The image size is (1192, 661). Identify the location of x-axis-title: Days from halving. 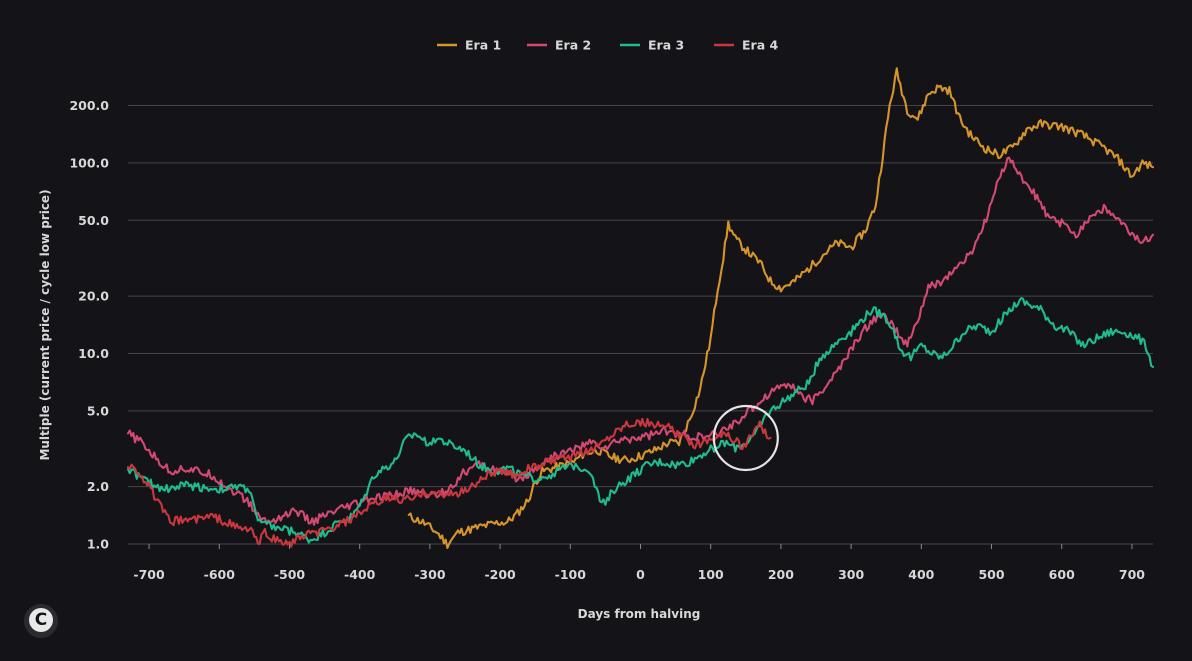
(639, 614).